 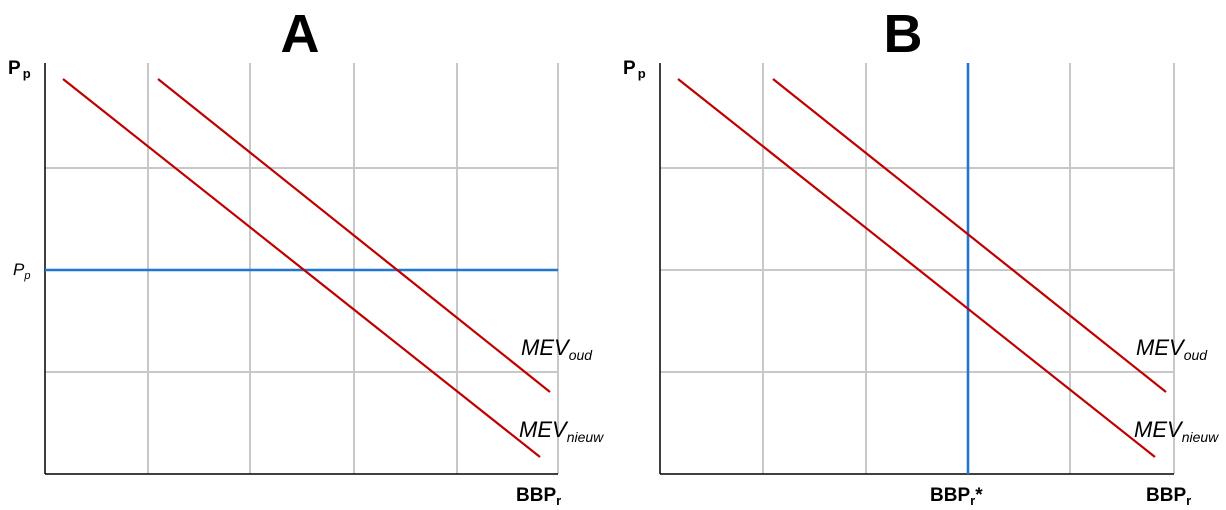 I want to click on panel-b-x-marker-label: BBPr*, so click(x=956, y=496).